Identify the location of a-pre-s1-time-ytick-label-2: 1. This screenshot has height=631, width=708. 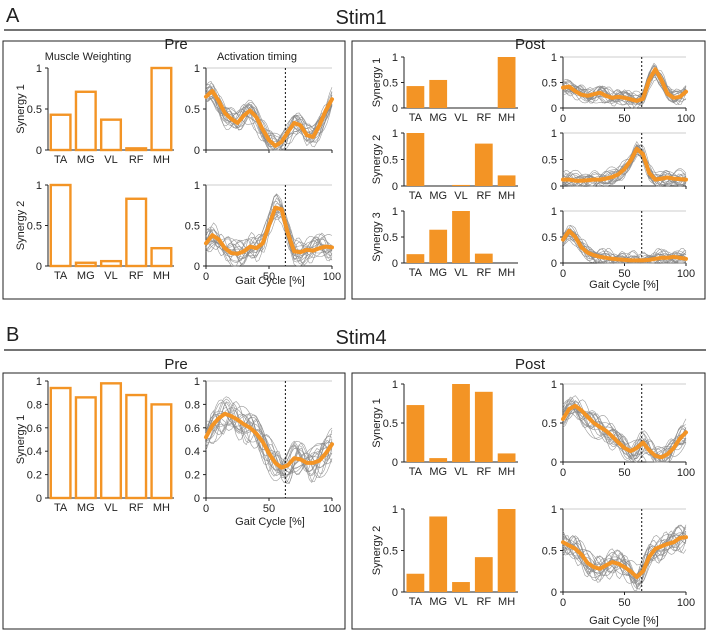
(197, 69).